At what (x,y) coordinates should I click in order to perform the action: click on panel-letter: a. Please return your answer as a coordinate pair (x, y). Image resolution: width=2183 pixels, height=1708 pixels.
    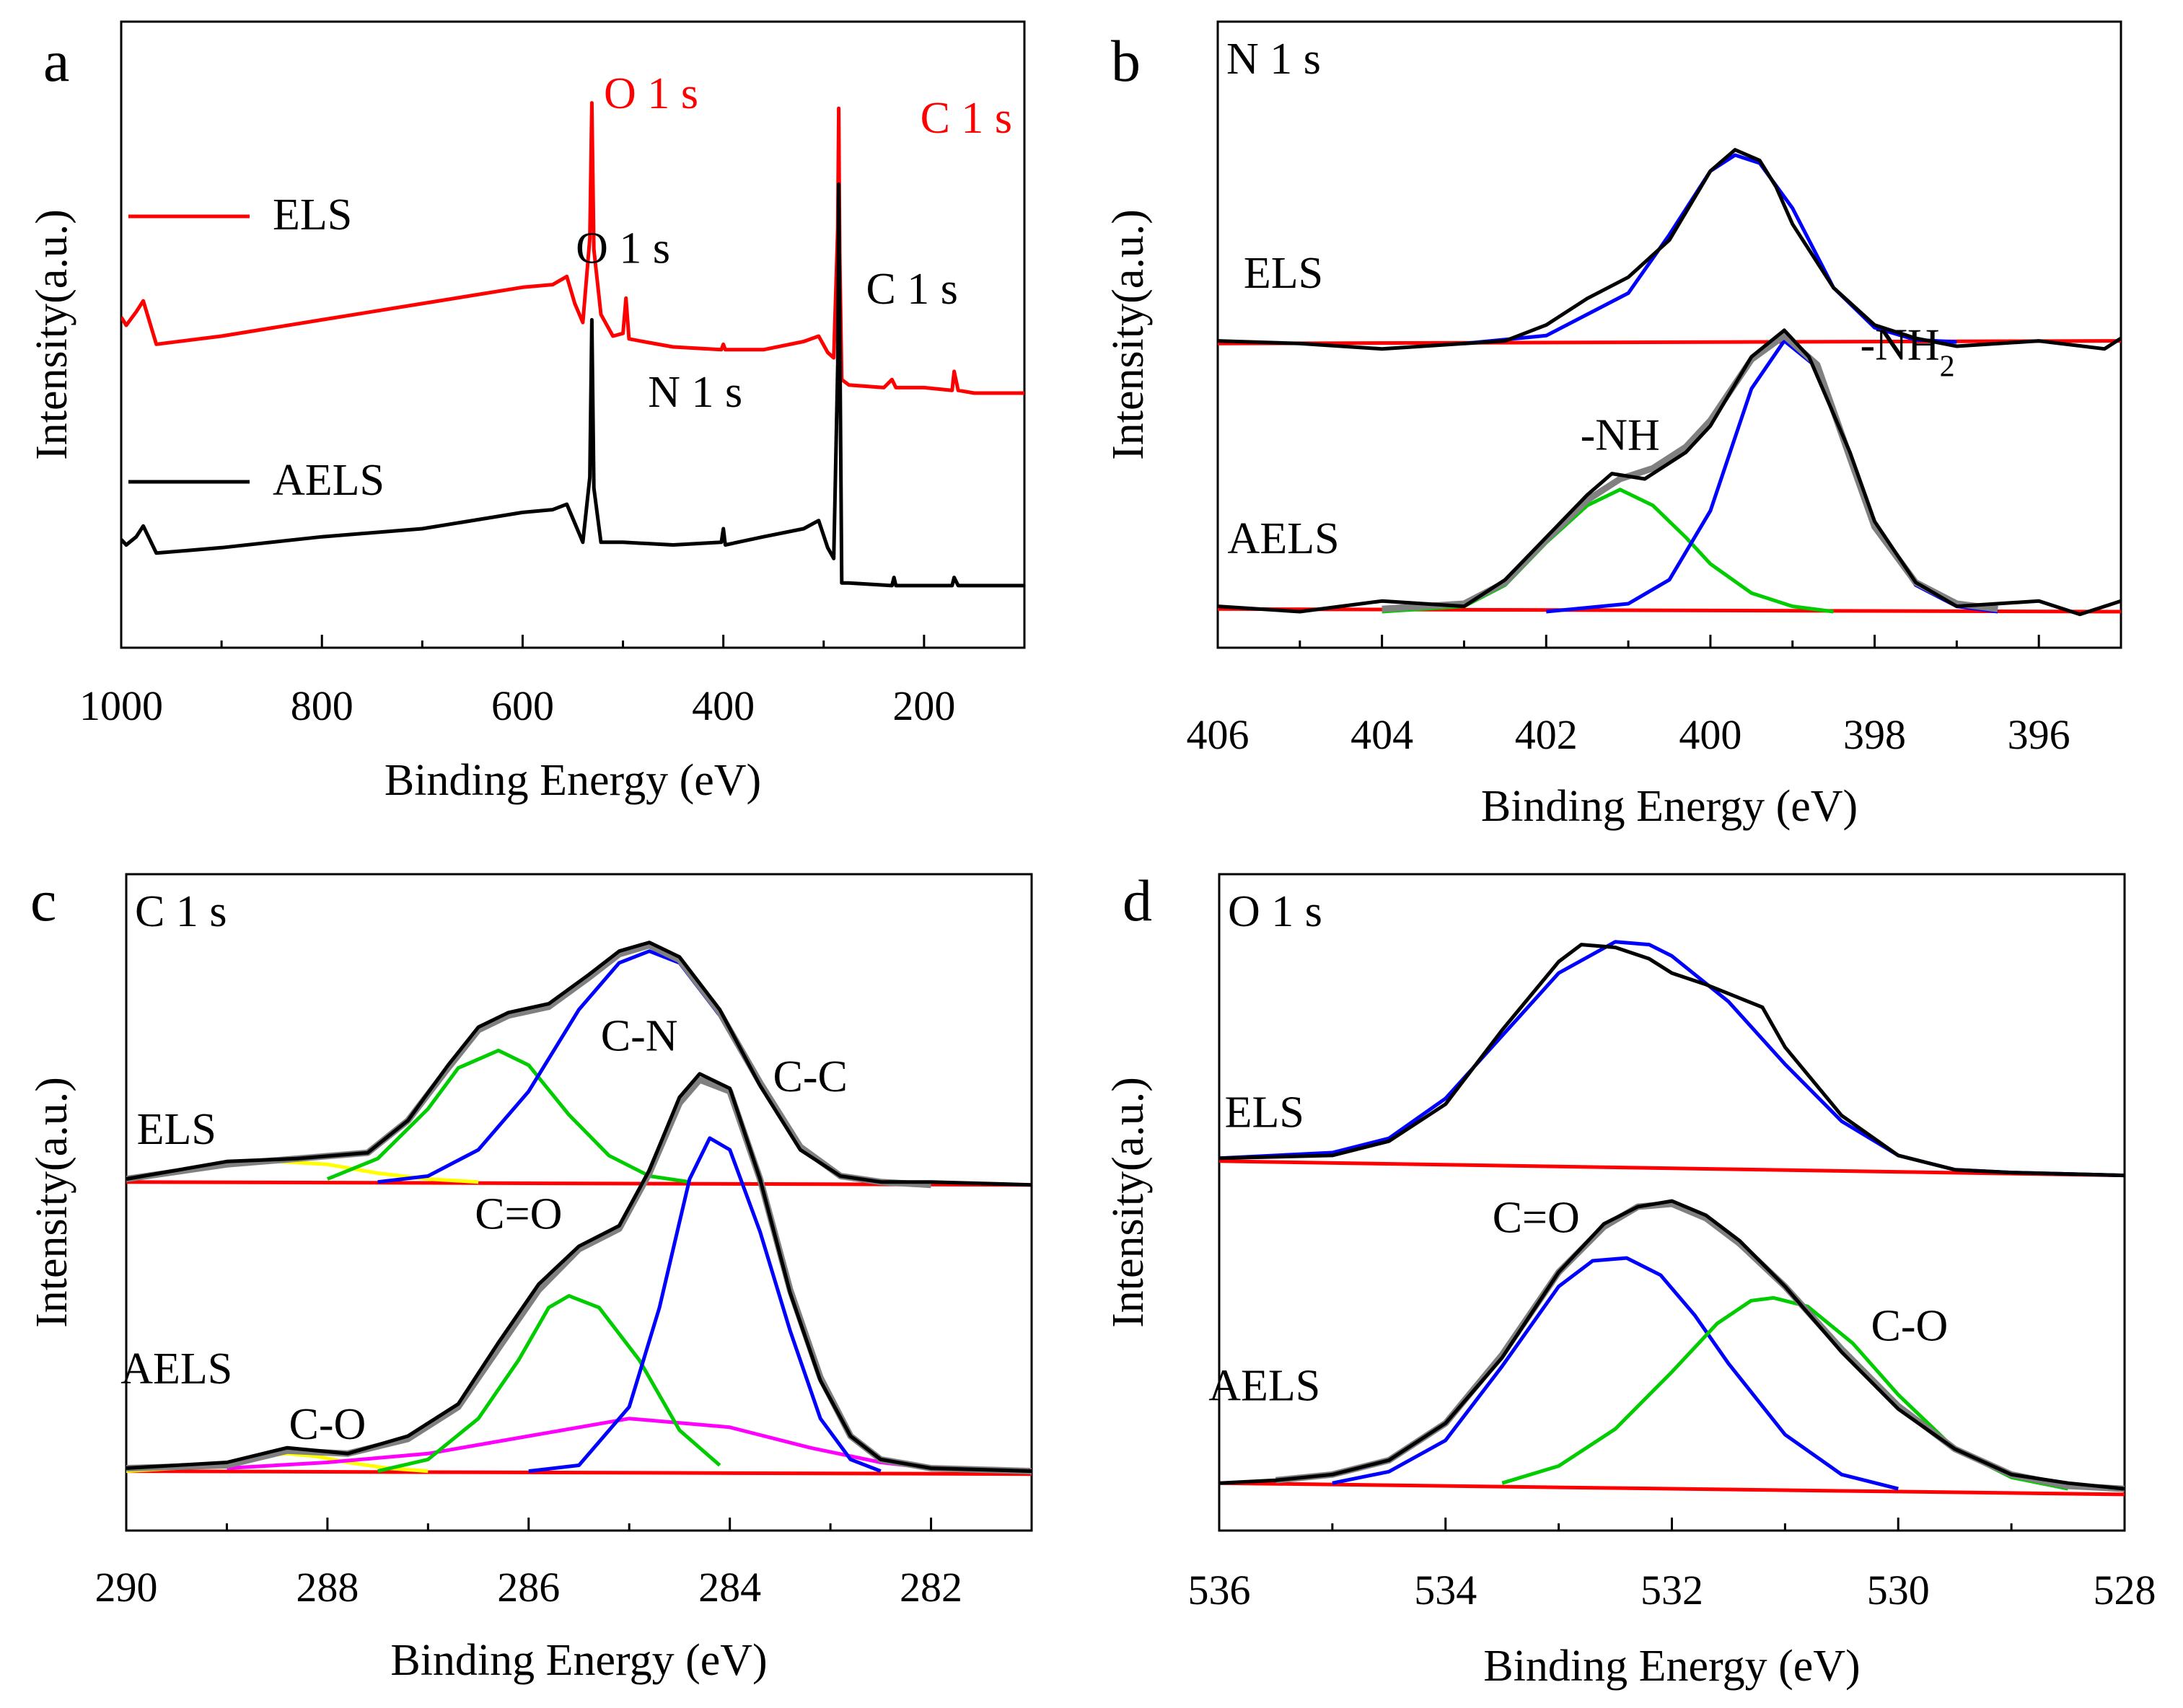
    Looking at the image, I should click on (56, 61).